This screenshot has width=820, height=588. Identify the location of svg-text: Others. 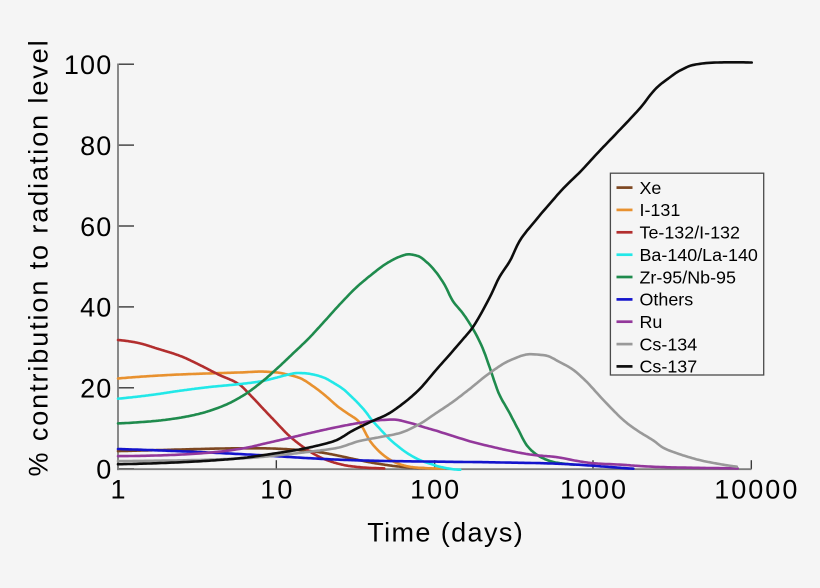
(667, 300).